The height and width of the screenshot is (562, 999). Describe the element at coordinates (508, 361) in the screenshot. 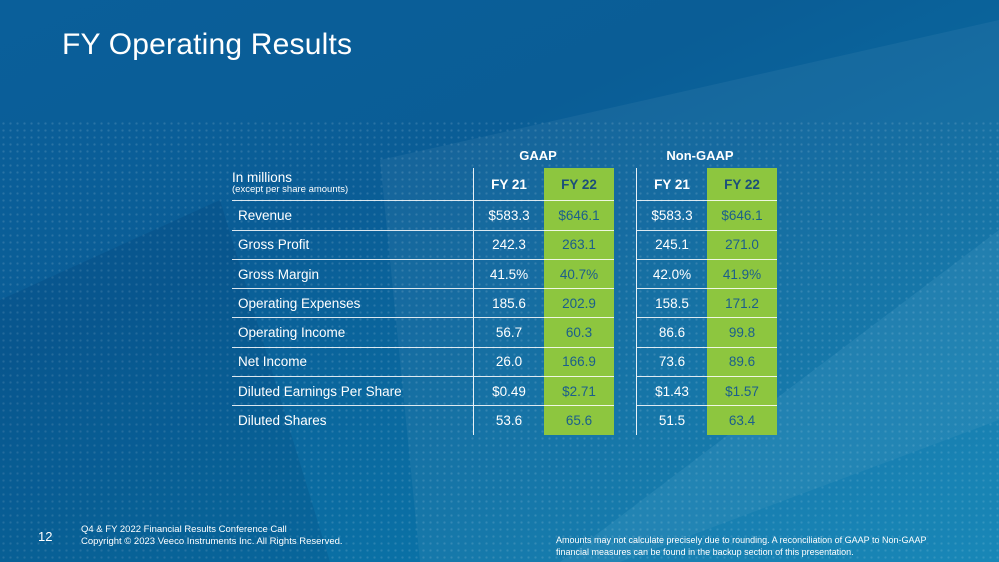

I see `cell-gaap-fy21: 26.0` at that location.